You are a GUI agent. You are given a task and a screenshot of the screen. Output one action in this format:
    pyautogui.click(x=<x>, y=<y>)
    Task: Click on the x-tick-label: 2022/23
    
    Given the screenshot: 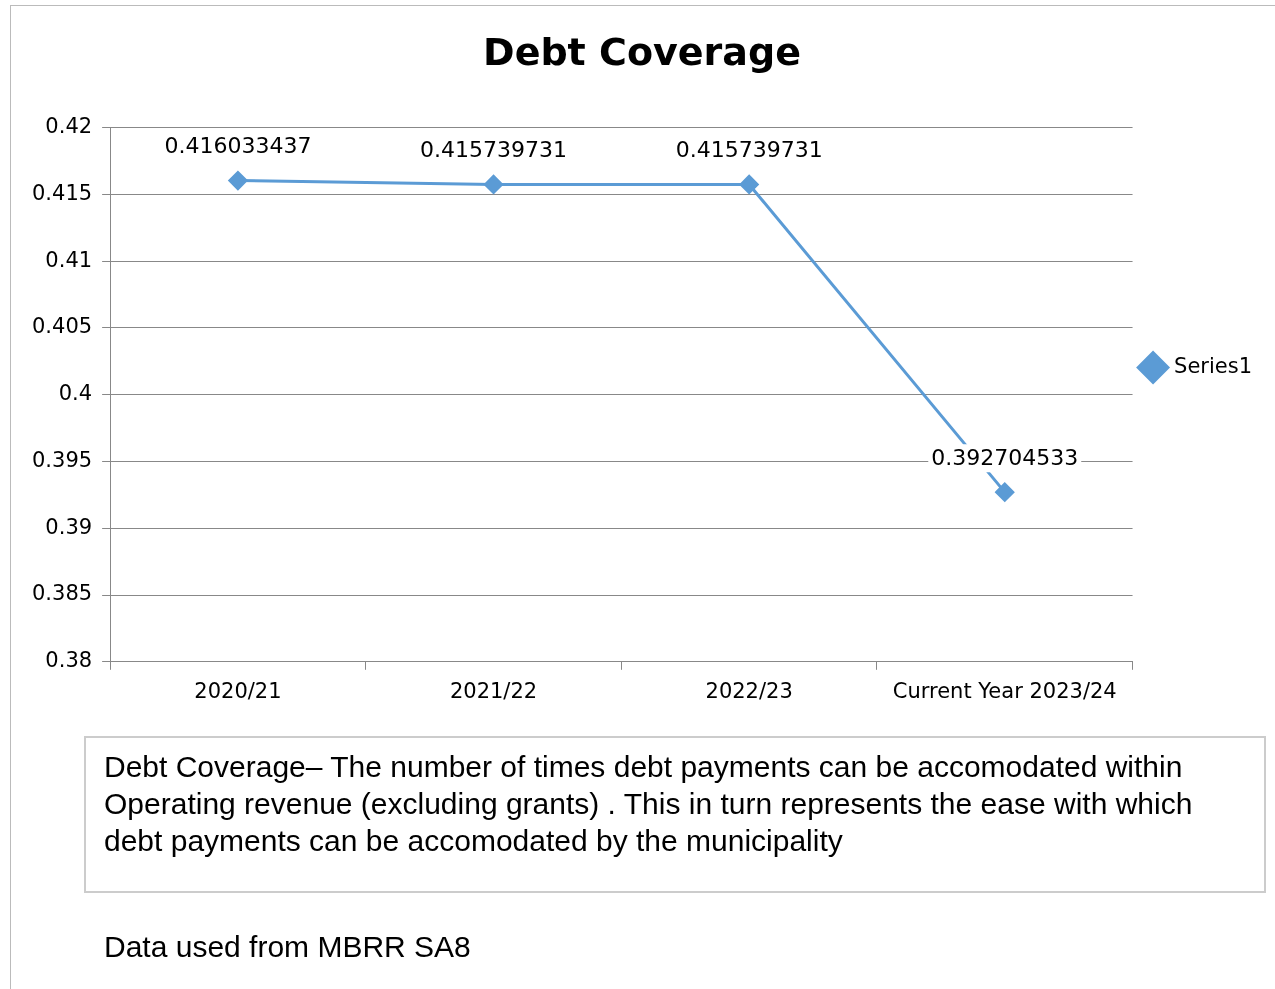 What is the action you would take?
    pyautogui.click(x=749, y=690)
    